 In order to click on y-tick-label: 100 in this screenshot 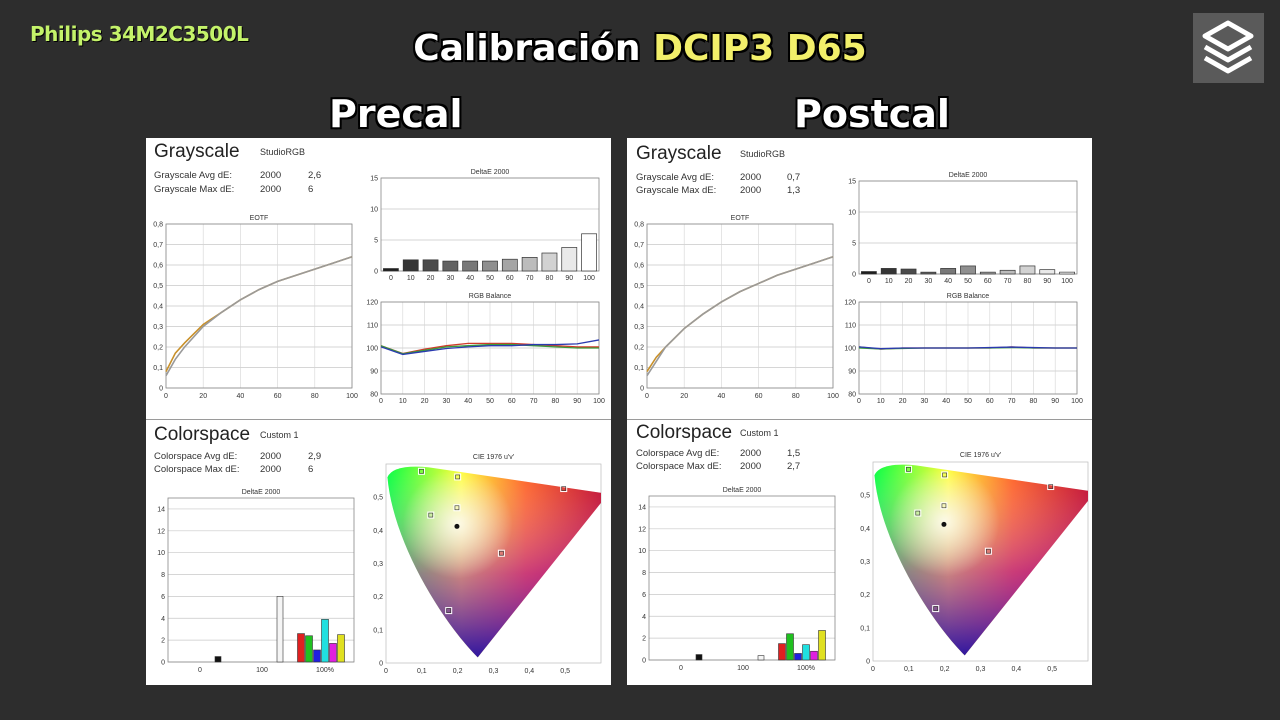, I will do `click(850, 349)`.